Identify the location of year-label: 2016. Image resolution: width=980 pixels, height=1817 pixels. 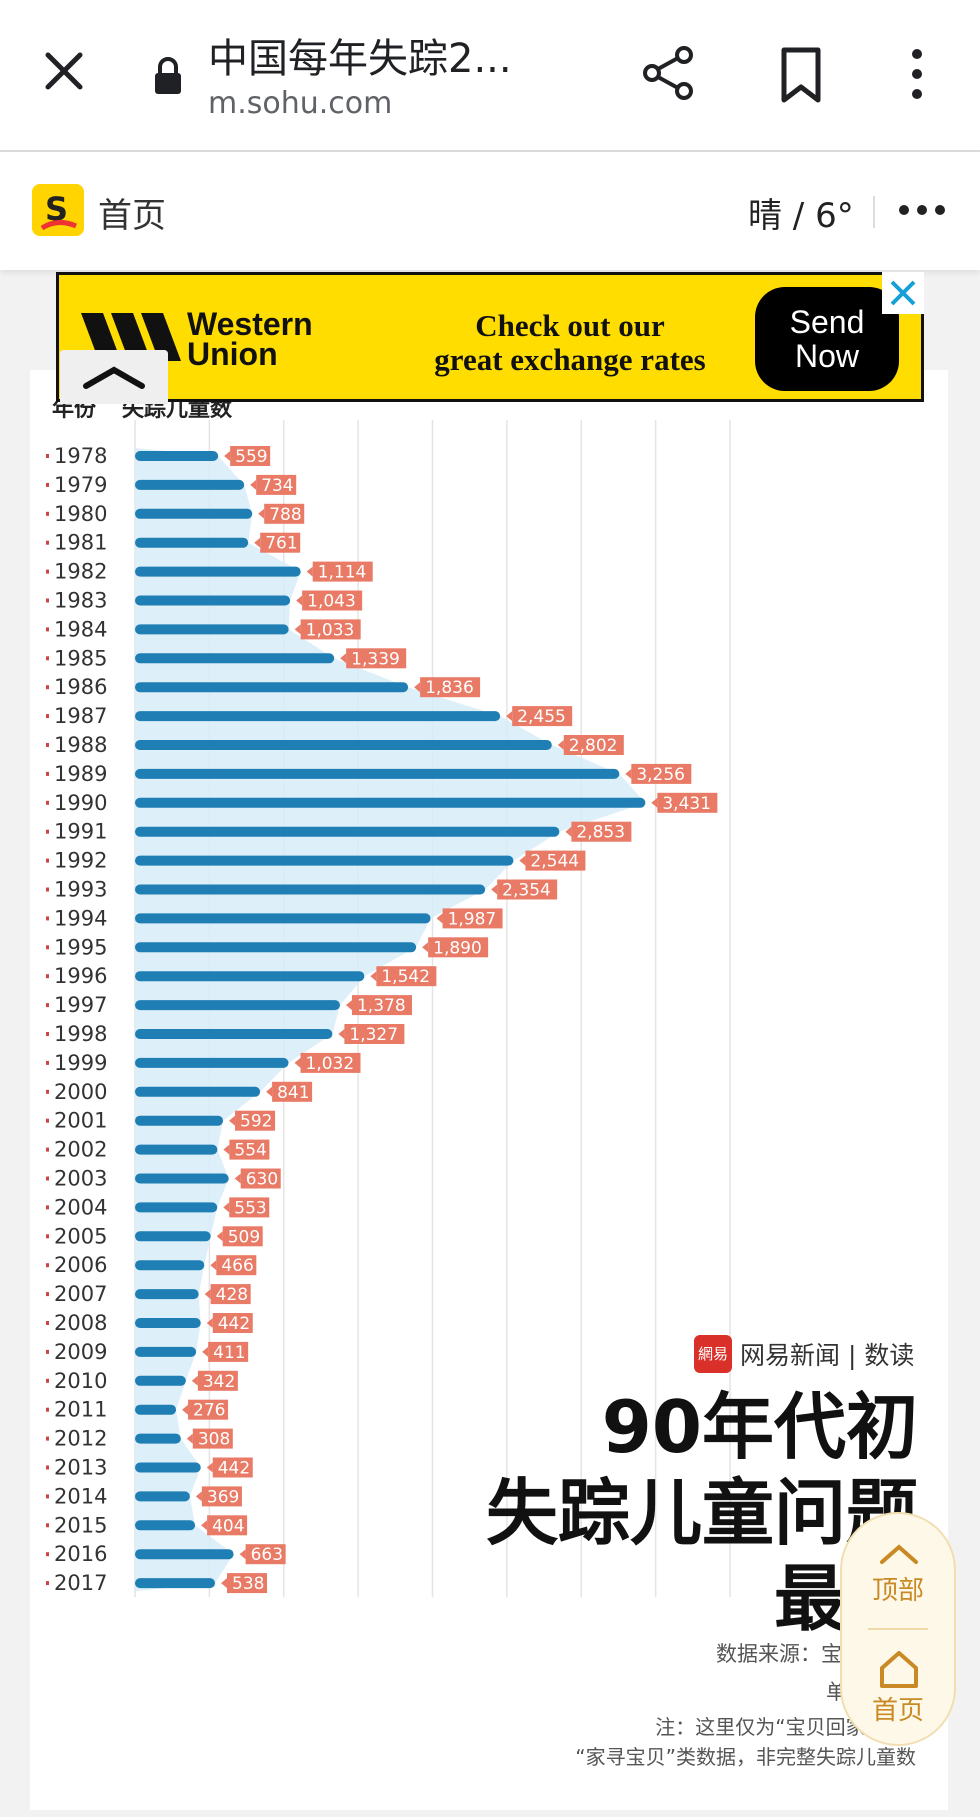
(80, 1554).